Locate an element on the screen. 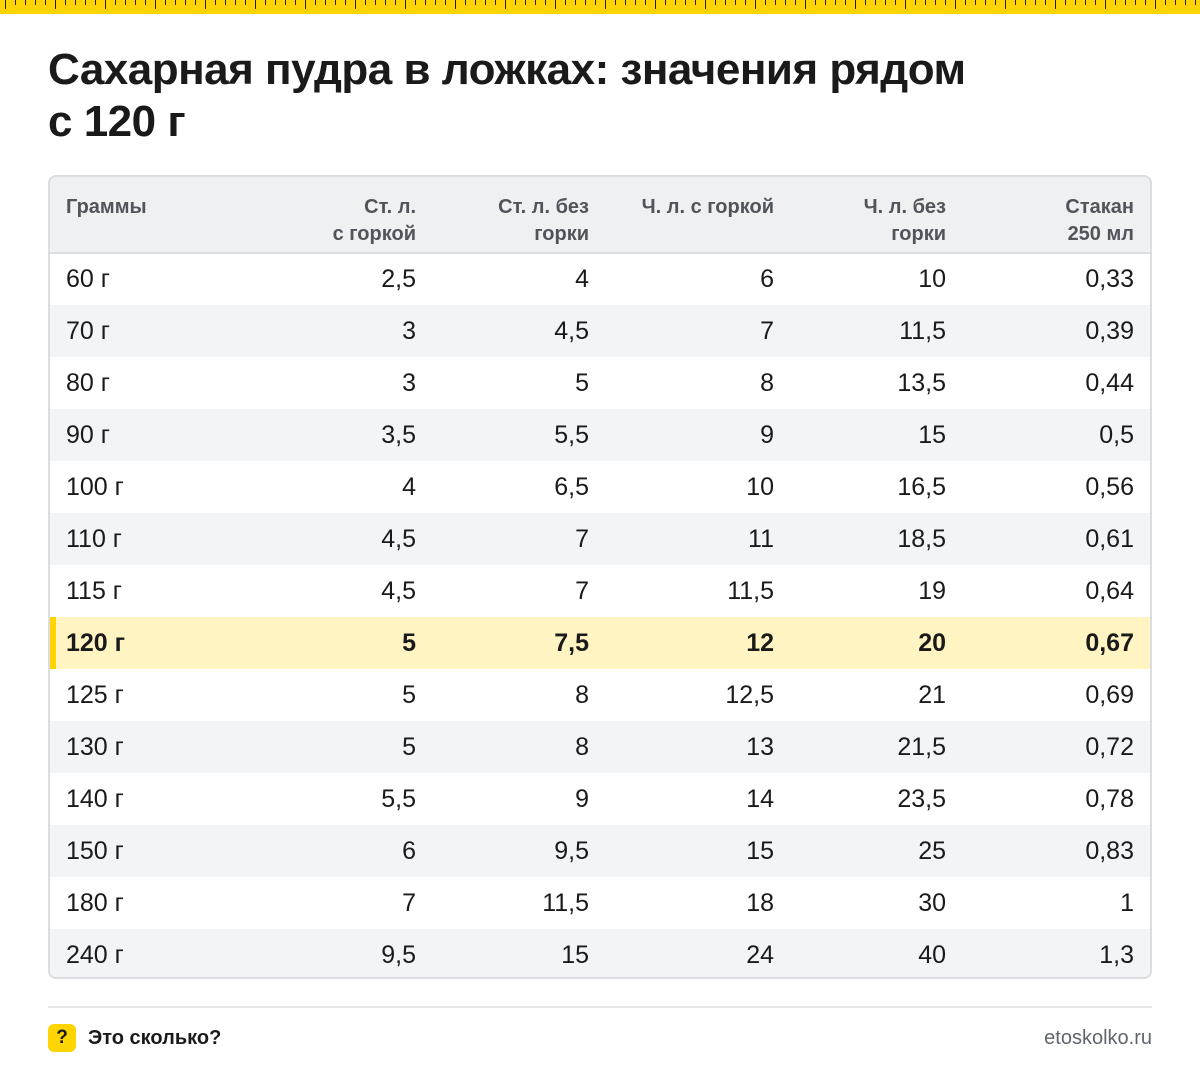 The image size is (1200, 1071). column-header: Ст. л. с горкой is located at coordinates (336, 215).